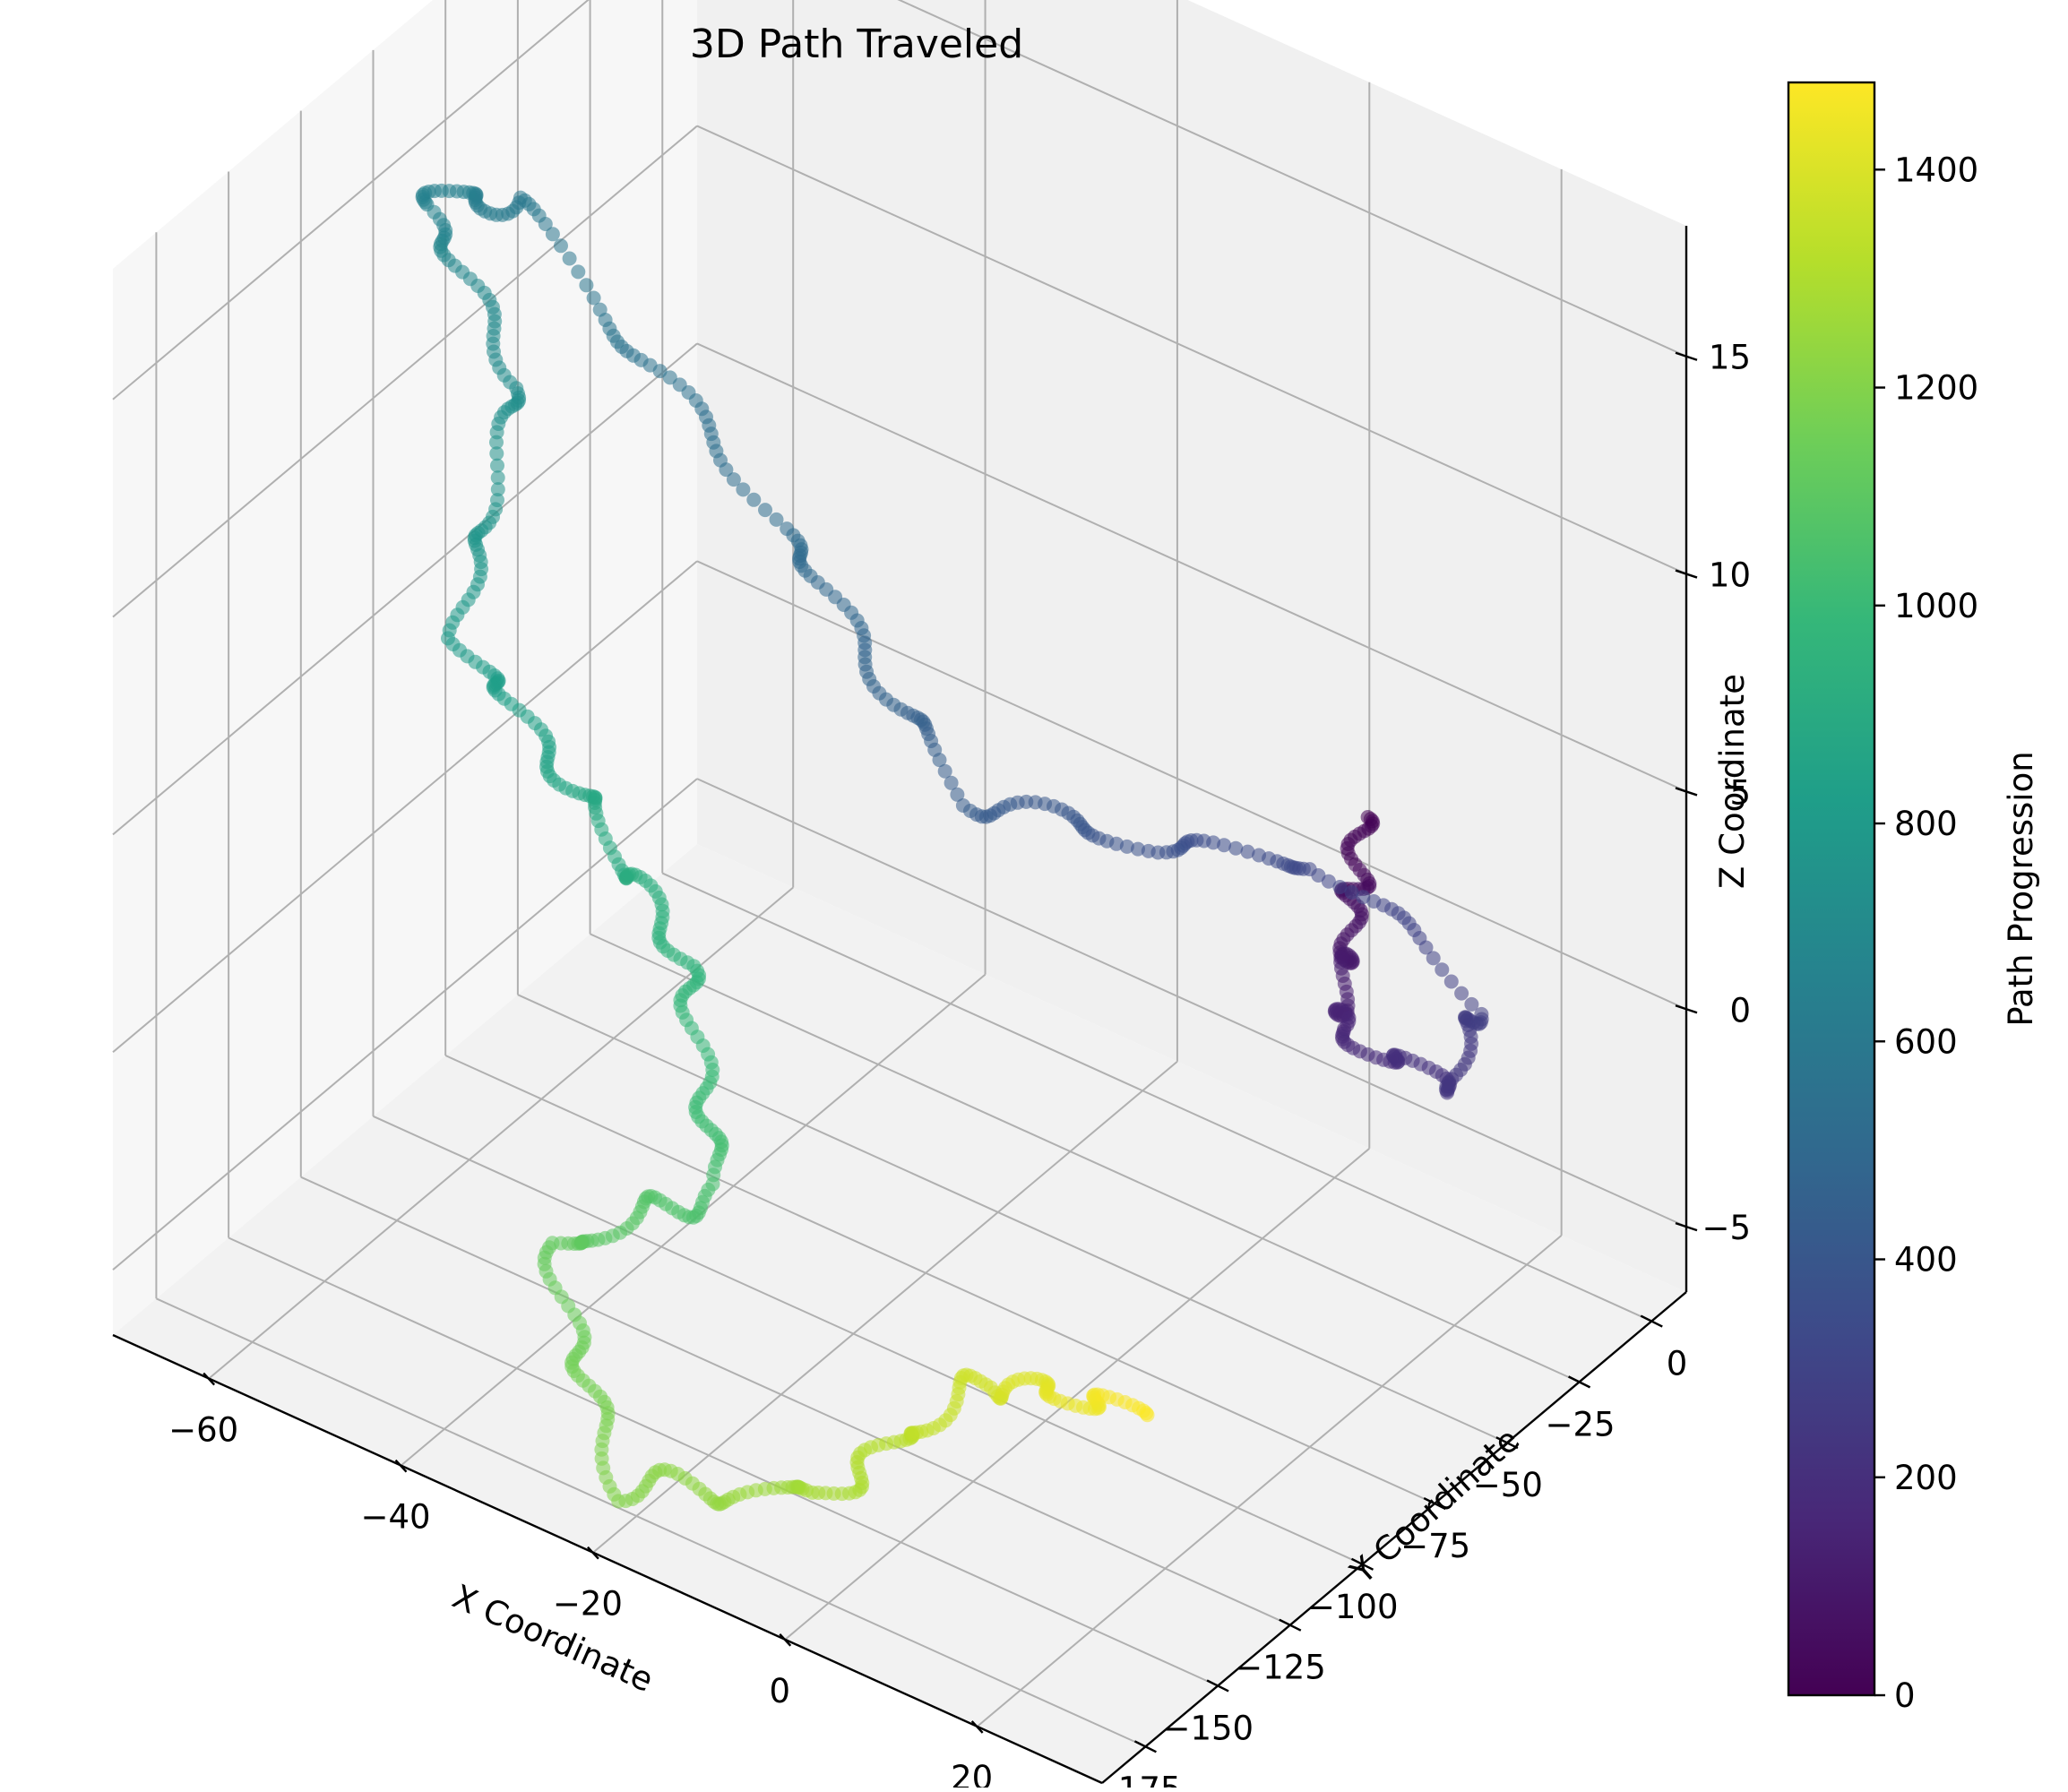 The height and width of the screenshot is (1792, 2068). Describe the element at coordinates (1508, 1485) in the screenshot. I see `y-tick-label: −50` at that location.